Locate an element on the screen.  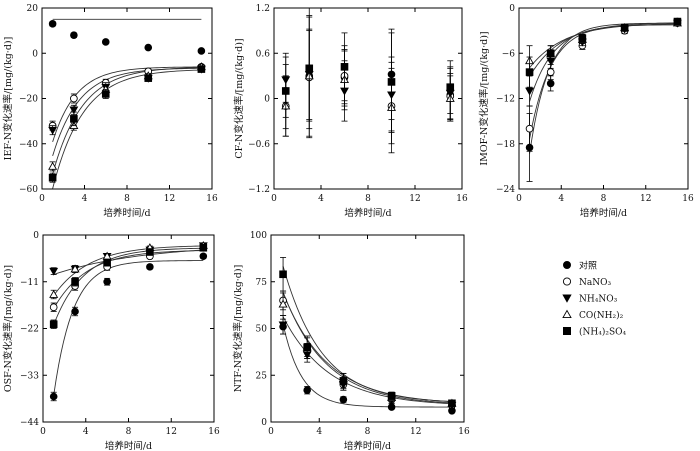
legend-label-nh4no3: NH₄NO₃ is located at coordinates (598, 300).